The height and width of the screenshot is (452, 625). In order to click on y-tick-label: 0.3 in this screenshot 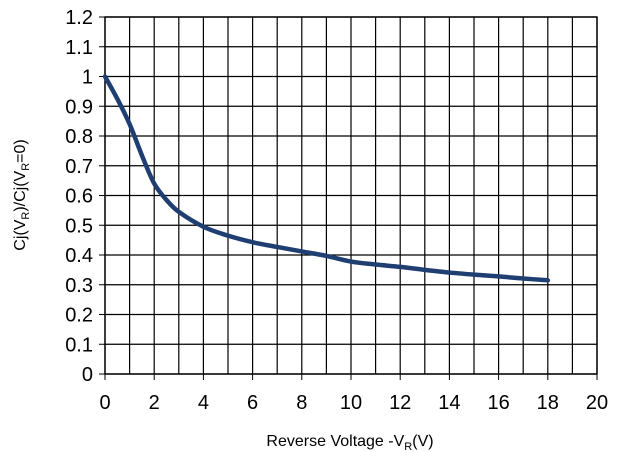, I will do `click(79, 286)`.